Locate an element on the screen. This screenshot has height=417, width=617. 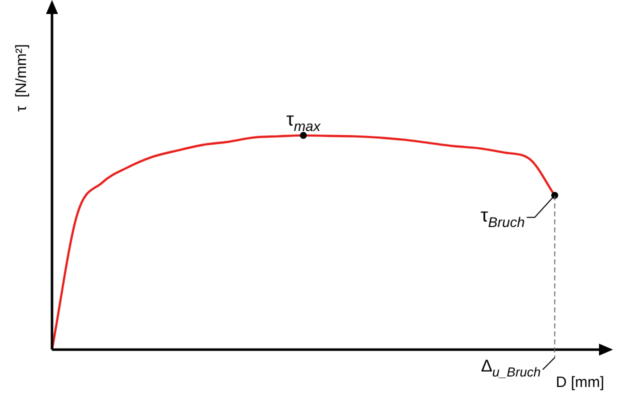
x-axis-title: D [mm] is located at coordinates (580, 383).